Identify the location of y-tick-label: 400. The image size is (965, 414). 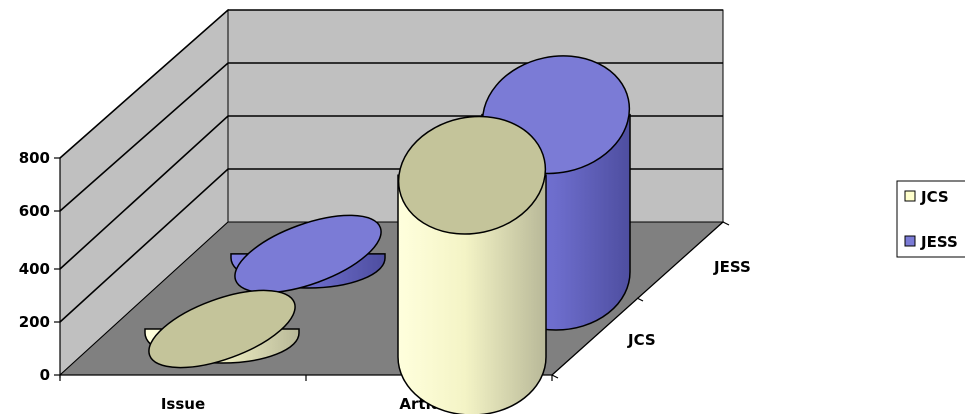
(34, 269).